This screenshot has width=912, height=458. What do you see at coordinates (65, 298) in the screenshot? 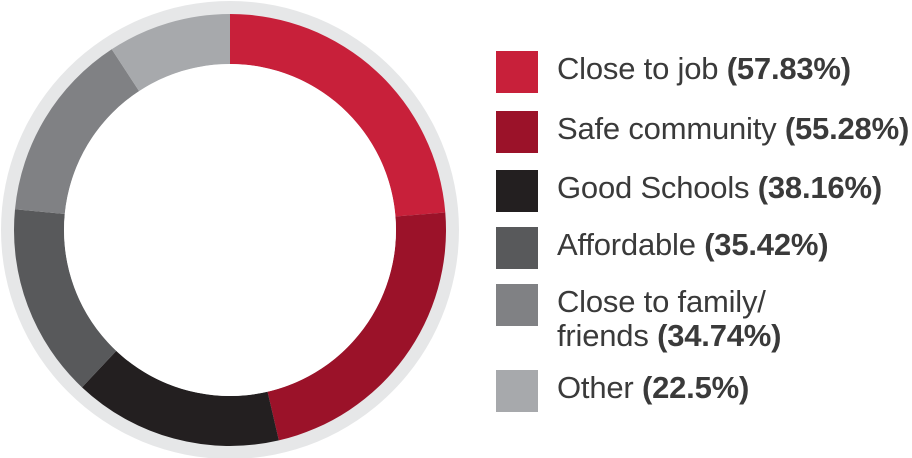
I see `donut-slice-affordable` at bounding box center [65, 298].